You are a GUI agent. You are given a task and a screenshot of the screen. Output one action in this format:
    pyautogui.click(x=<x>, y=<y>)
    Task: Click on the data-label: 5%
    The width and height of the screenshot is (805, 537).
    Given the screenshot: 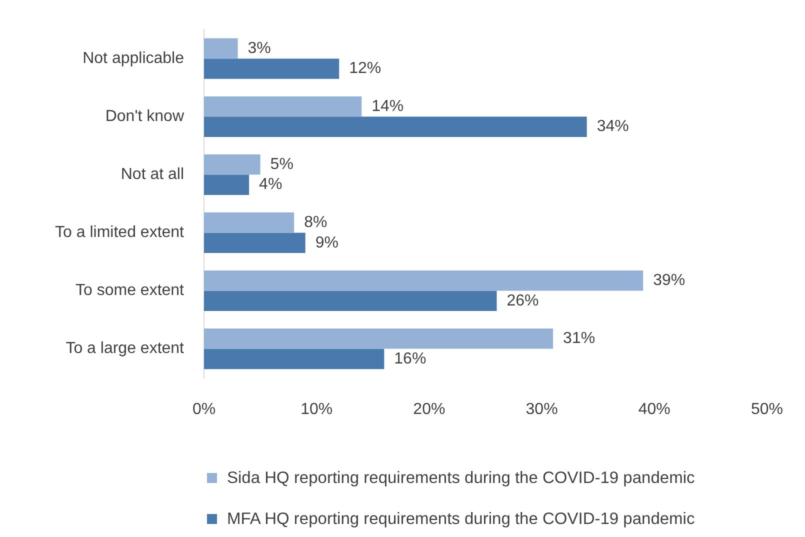 What is the action you would take?
    pyautogui.click(x=282, y=164)
    